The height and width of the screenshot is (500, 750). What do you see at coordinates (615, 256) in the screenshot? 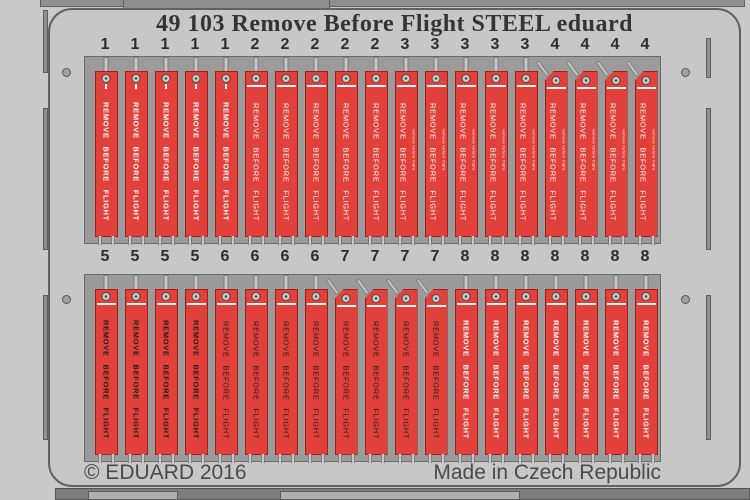
I see `tag-number: 8` at bounding box center [615, 256].